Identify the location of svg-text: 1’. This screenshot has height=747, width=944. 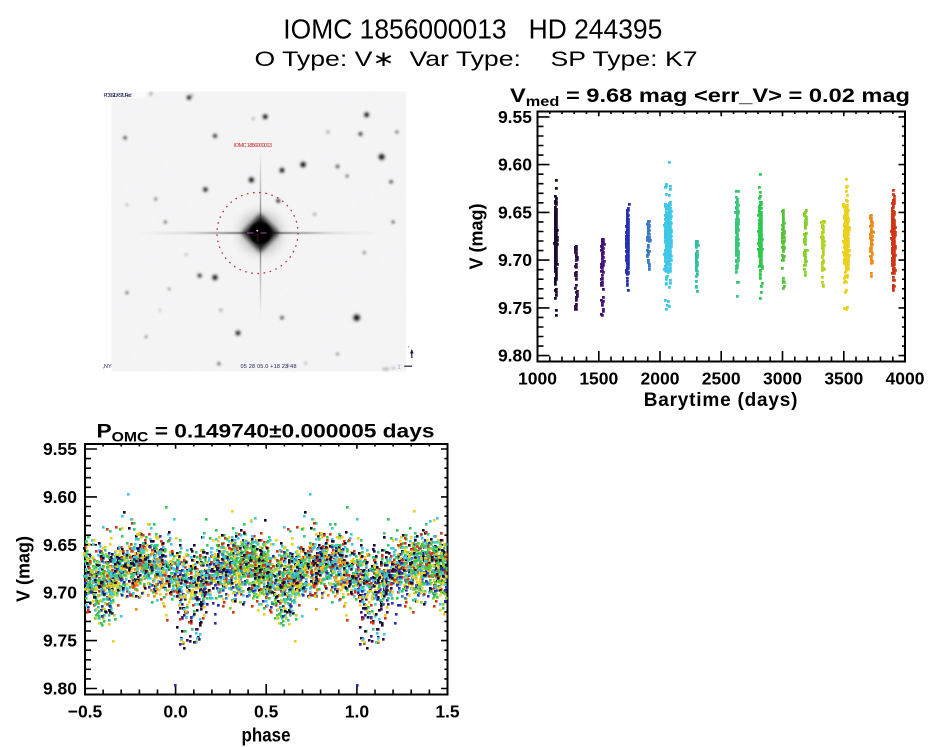
(400, 368).